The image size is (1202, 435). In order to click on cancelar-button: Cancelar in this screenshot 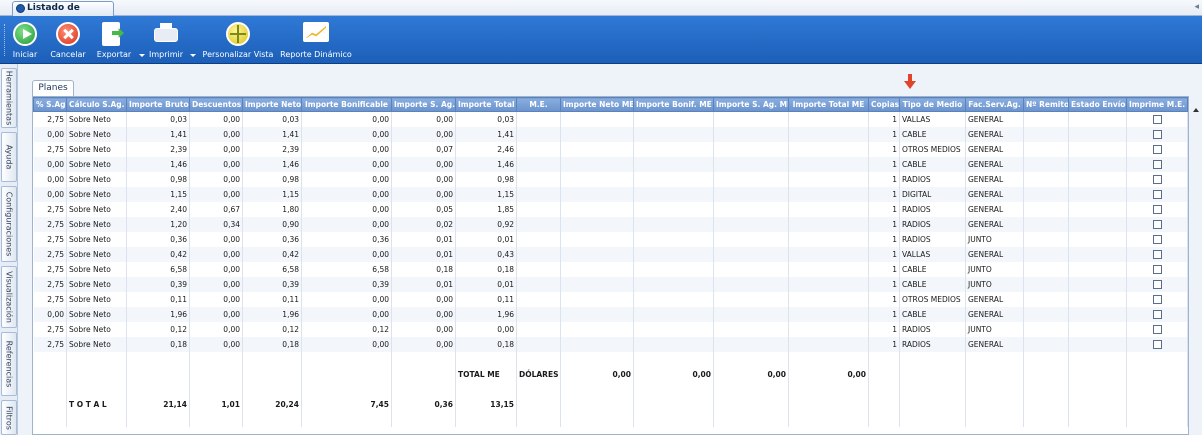, I will do `click(68, 40)`.